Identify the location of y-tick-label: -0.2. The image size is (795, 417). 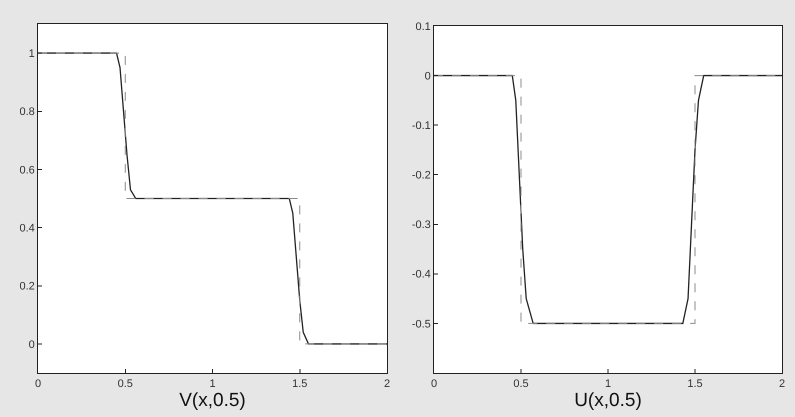
(421, 176).